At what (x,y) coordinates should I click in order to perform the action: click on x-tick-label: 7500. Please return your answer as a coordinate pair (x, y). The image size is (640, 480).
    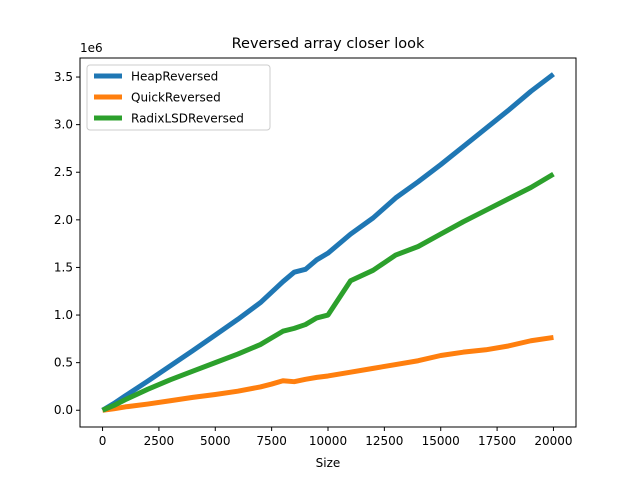
    Looking at the image, I should click on (271, 441).